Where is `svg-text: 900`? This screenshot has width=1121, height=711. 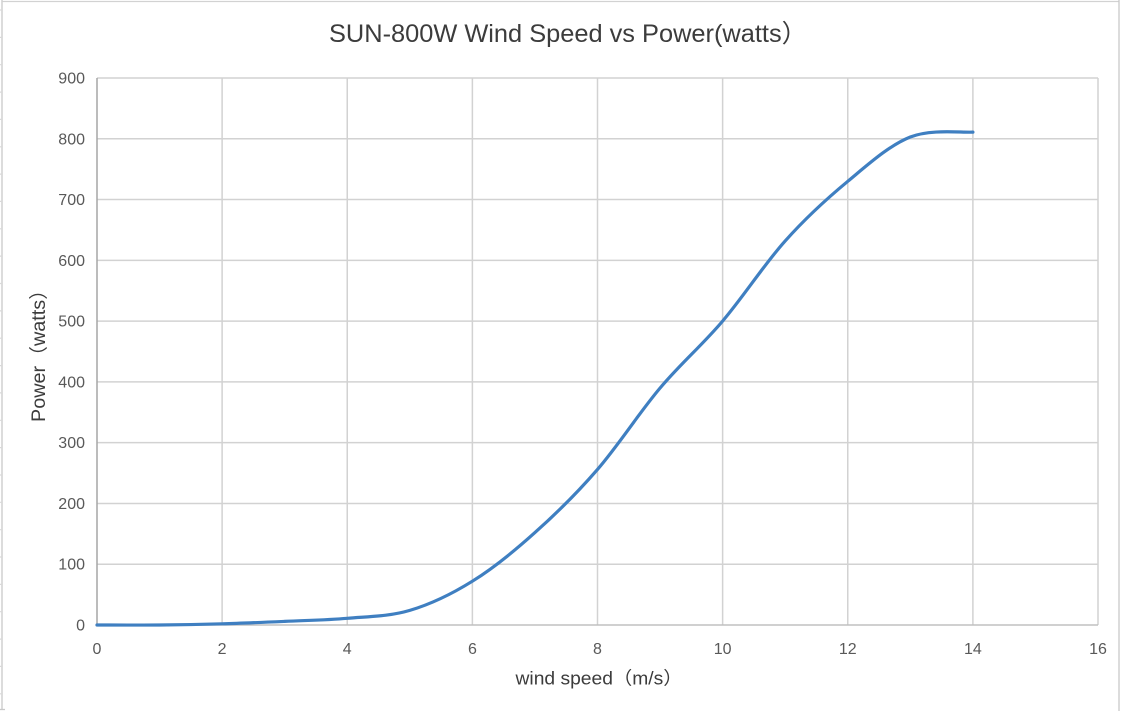
svg-text: 900 is located at coordinates (71, 79).